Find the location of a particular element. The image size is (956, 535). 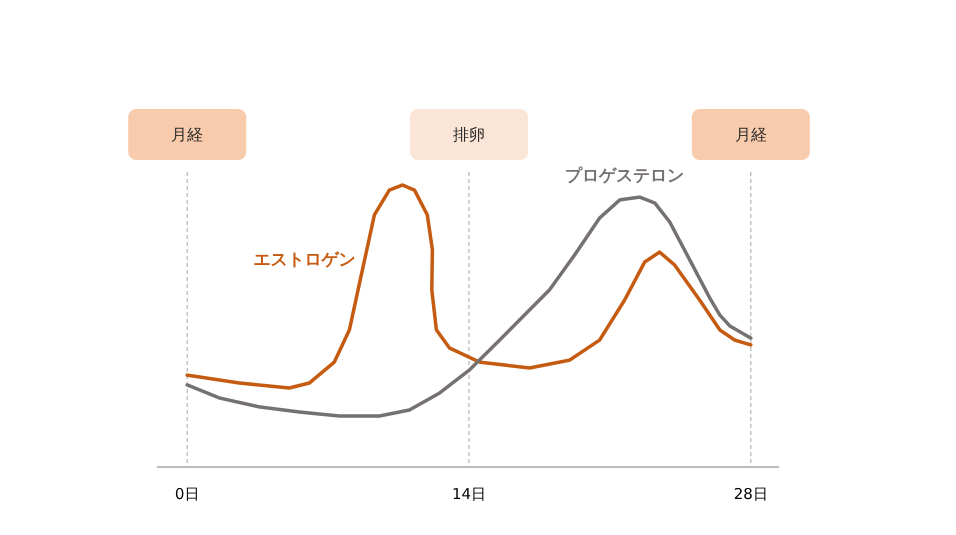

series-label: プロゲステロン is located at coordinates (624, 176).